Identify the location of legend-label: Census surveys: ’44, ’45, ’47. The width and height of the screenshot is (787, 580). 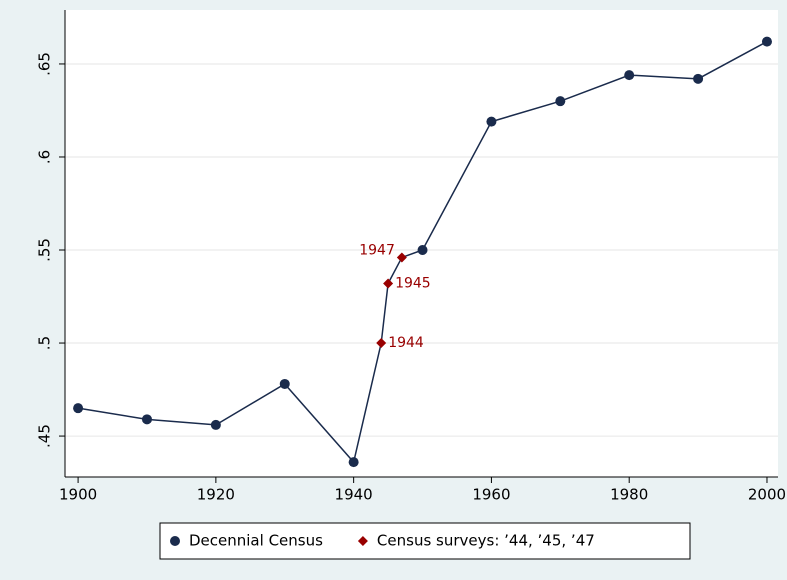
(486, 541).